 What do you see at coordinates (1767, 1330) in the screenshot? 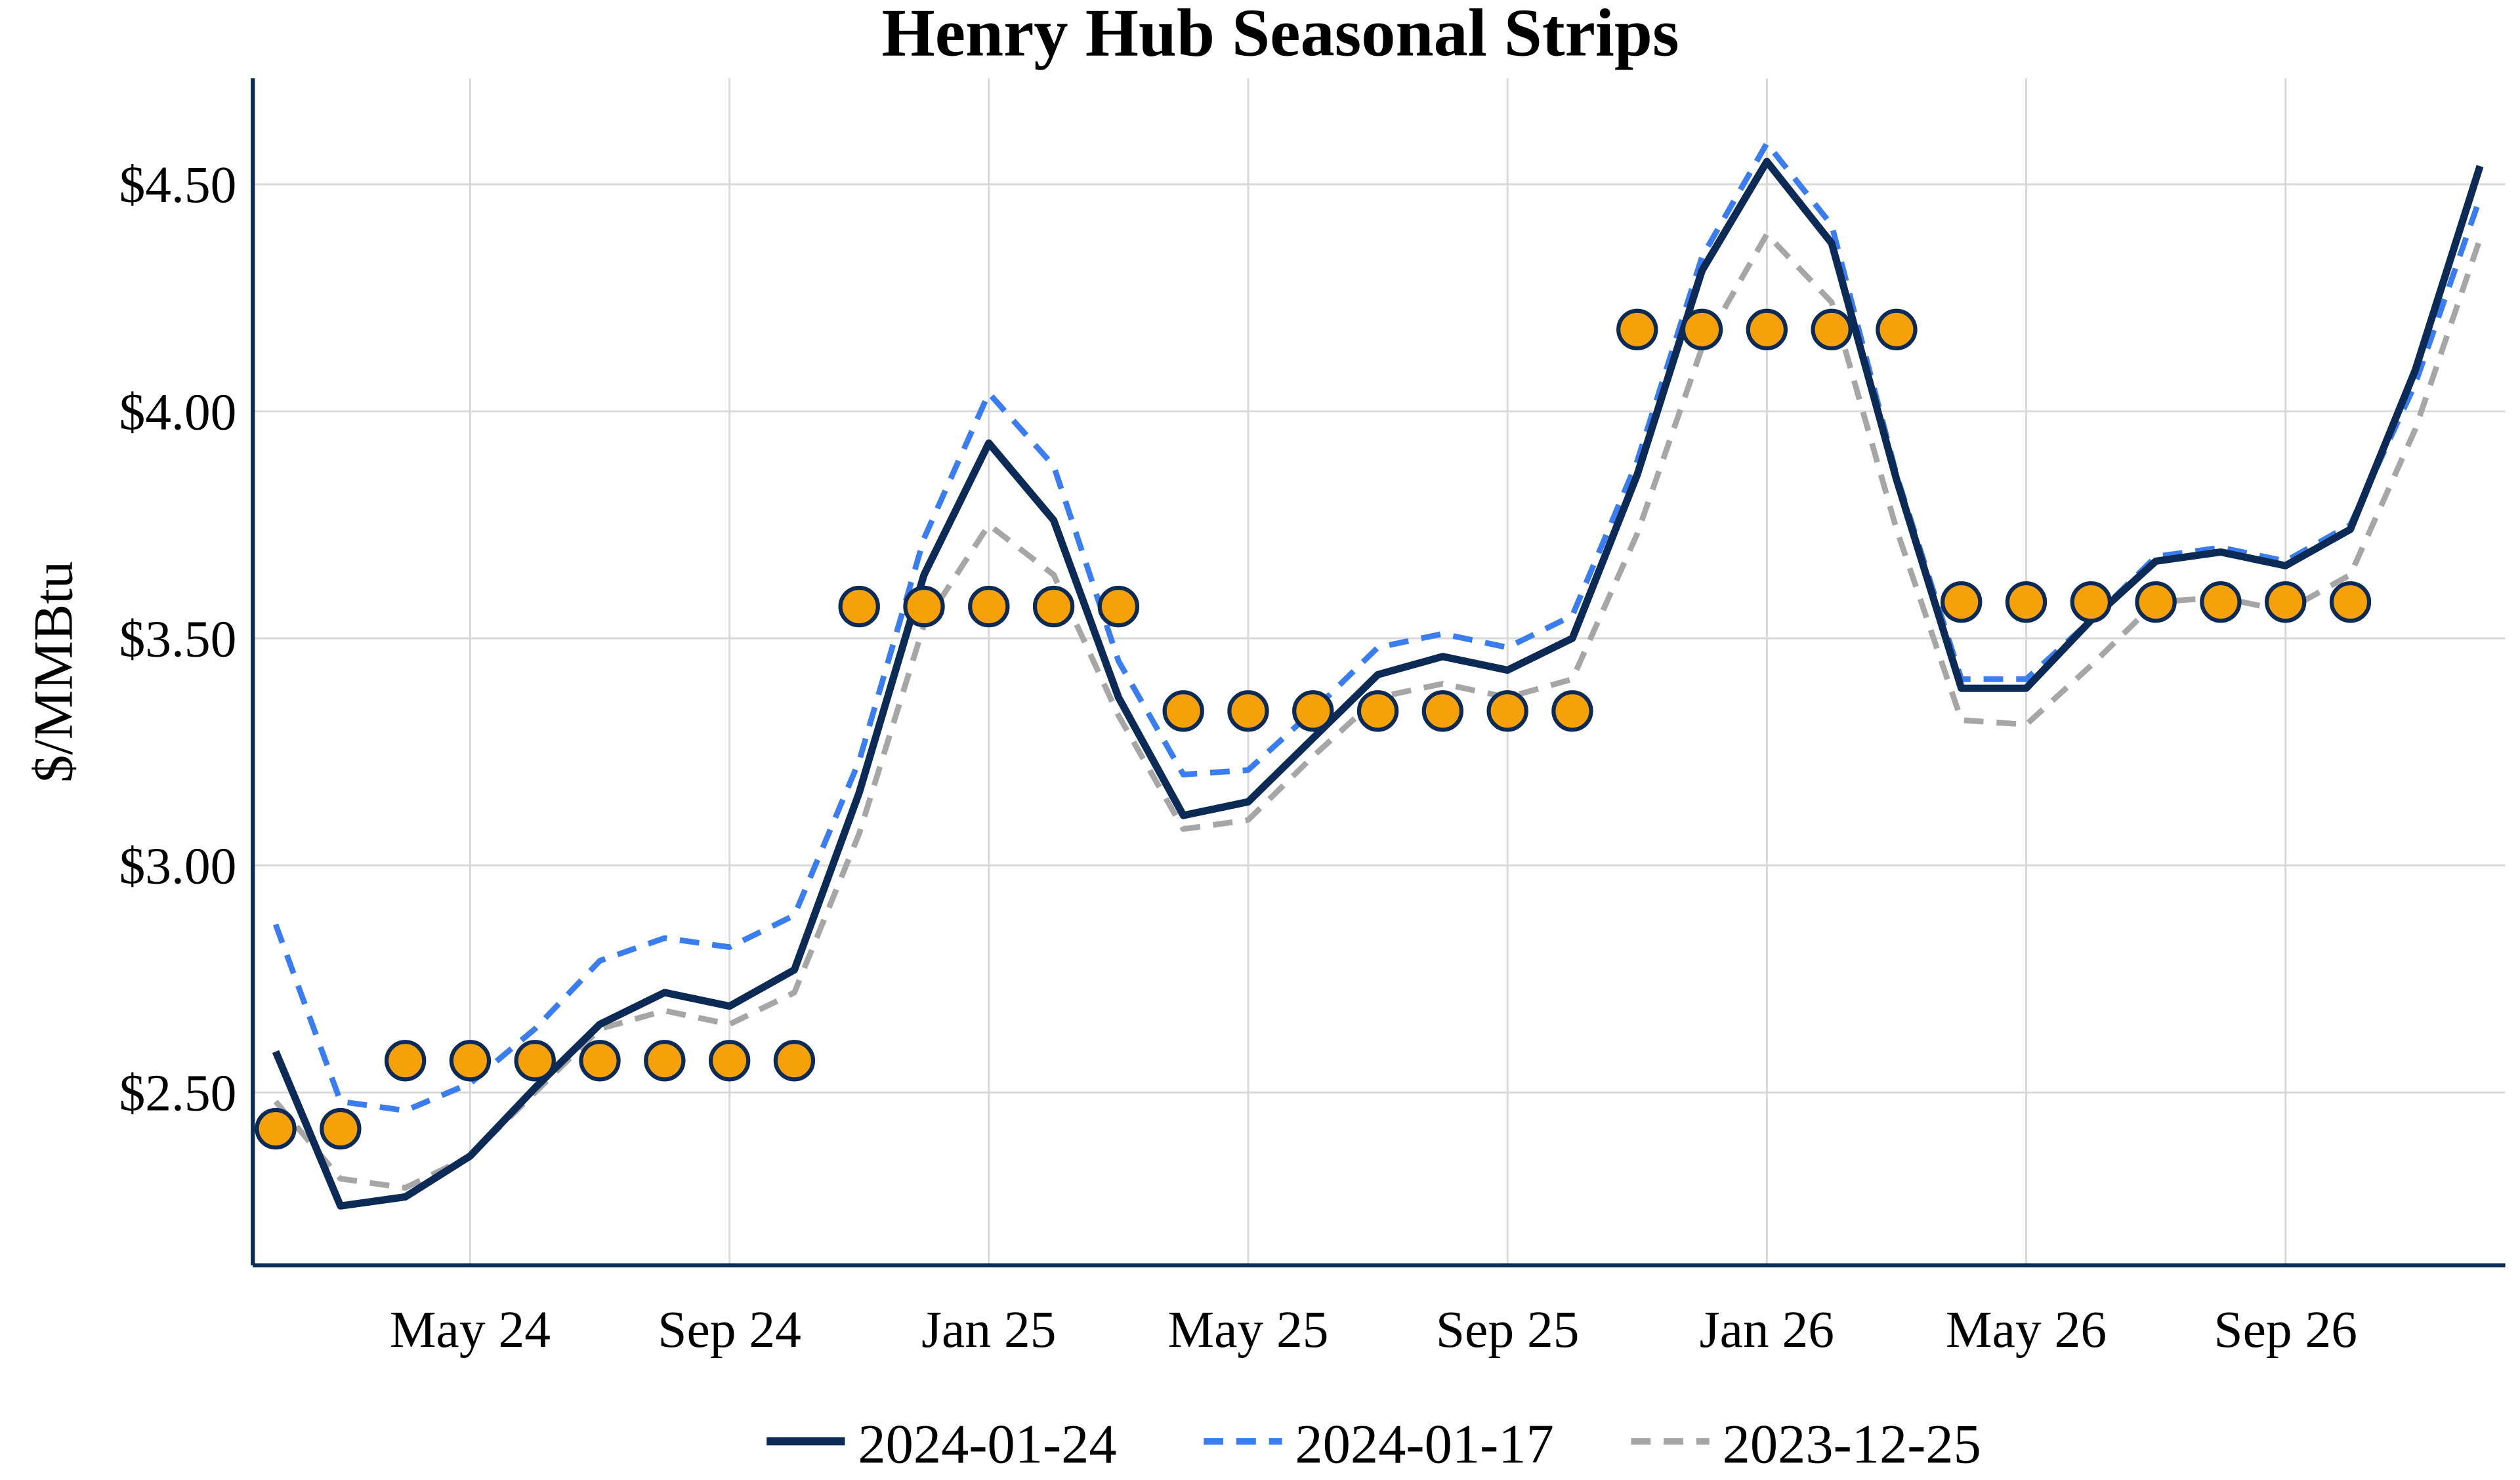
I see `x-tick-label: Jan 26` at bounding box center [1767, 1330].